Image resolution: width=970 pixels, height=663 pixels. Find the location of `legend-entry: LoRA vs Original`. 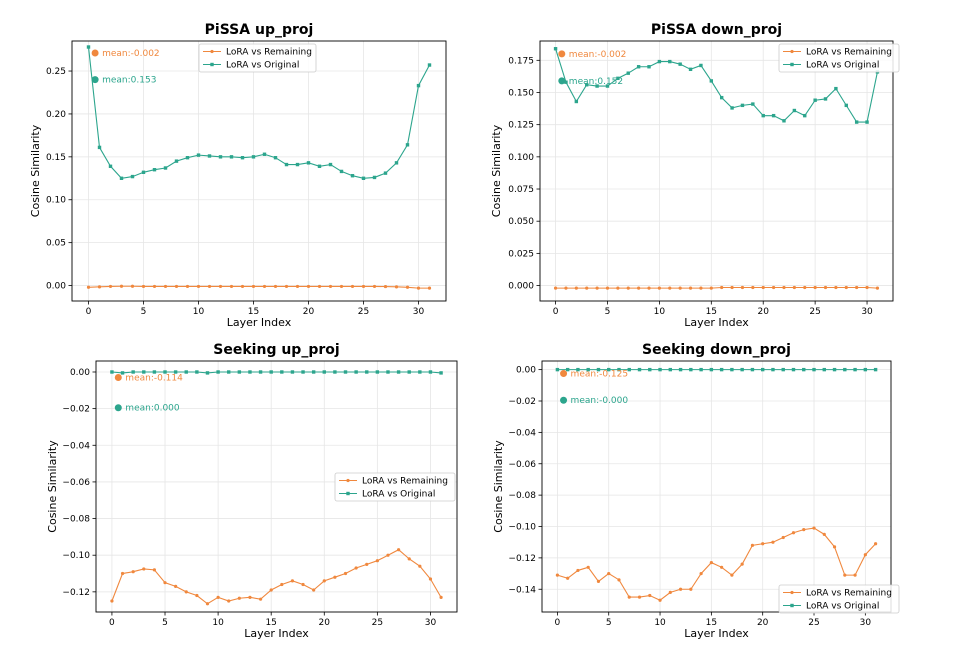

legend-entry: LoRA vs Original is located at coordinates (398, 495).